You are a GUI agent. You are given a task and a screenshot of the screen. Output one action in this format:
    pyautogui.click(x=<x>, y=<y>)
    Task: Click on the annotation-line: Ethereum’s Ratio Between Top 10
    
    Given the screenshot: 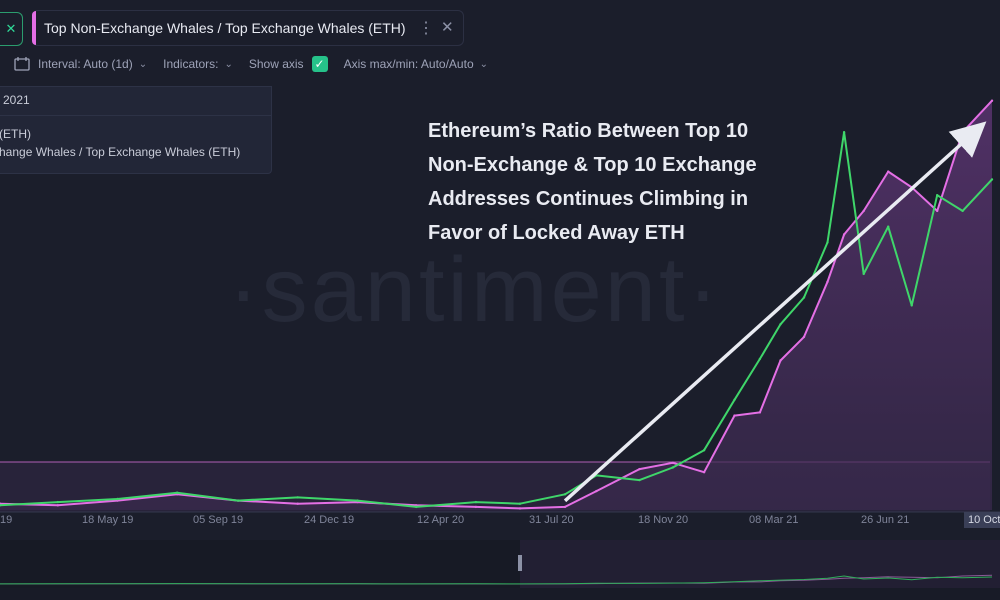 What is the action you would take?
    pyautogui.click(x=588, y=131)
    